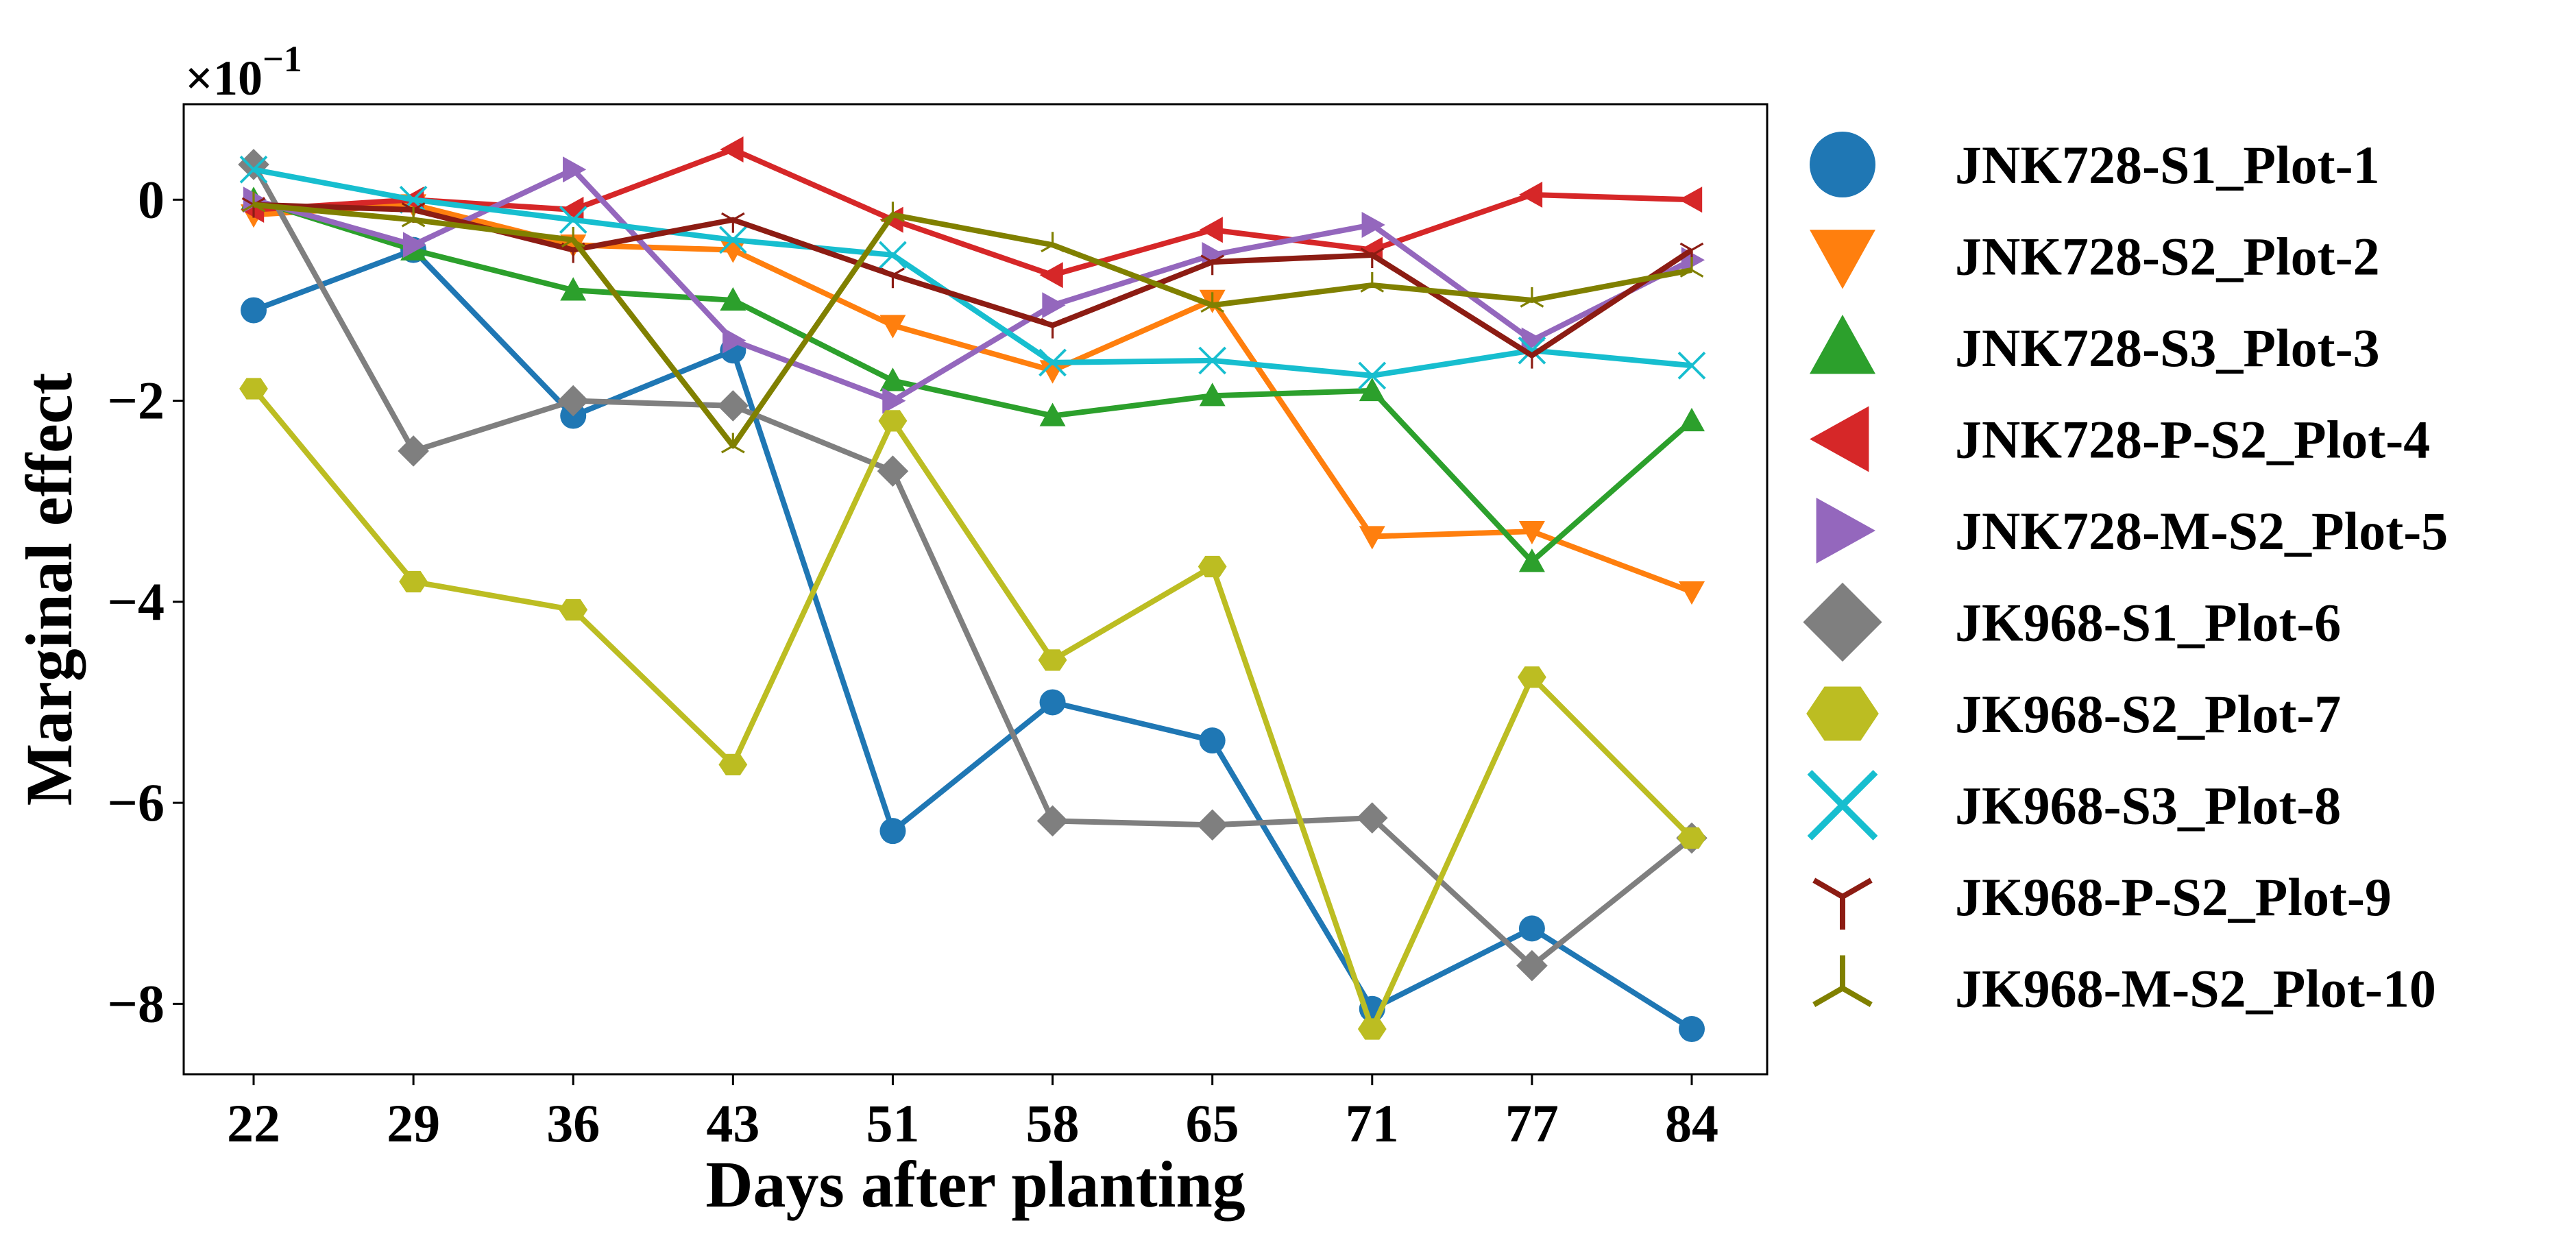 Image resolution: width=2576 pixels, height=1247 pixels. I want to click on x-tick-label: 36, so click(573, 1123).